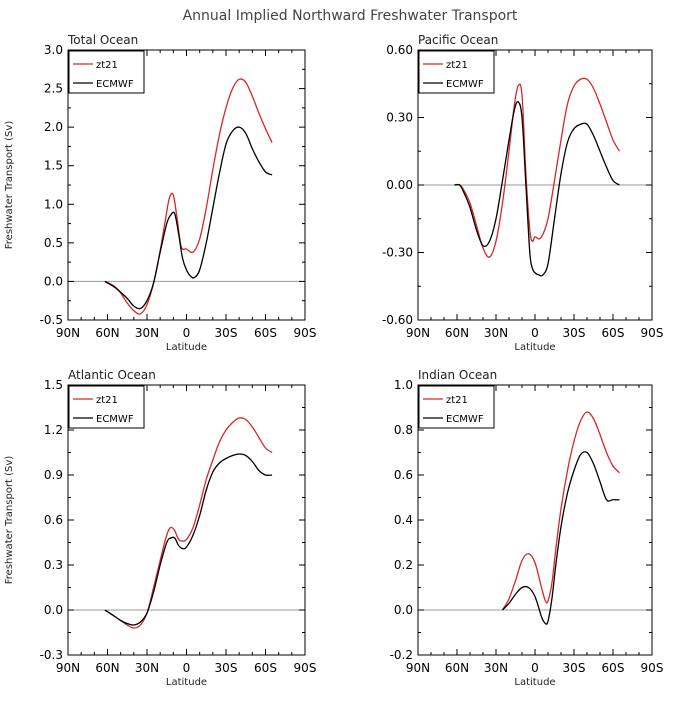 This screenshot has height=704, width=700. What do you see at coordinates (53, 565) in the screenshot?
I see `y-tick-label: 0.3` at bounding box center [53, 565].